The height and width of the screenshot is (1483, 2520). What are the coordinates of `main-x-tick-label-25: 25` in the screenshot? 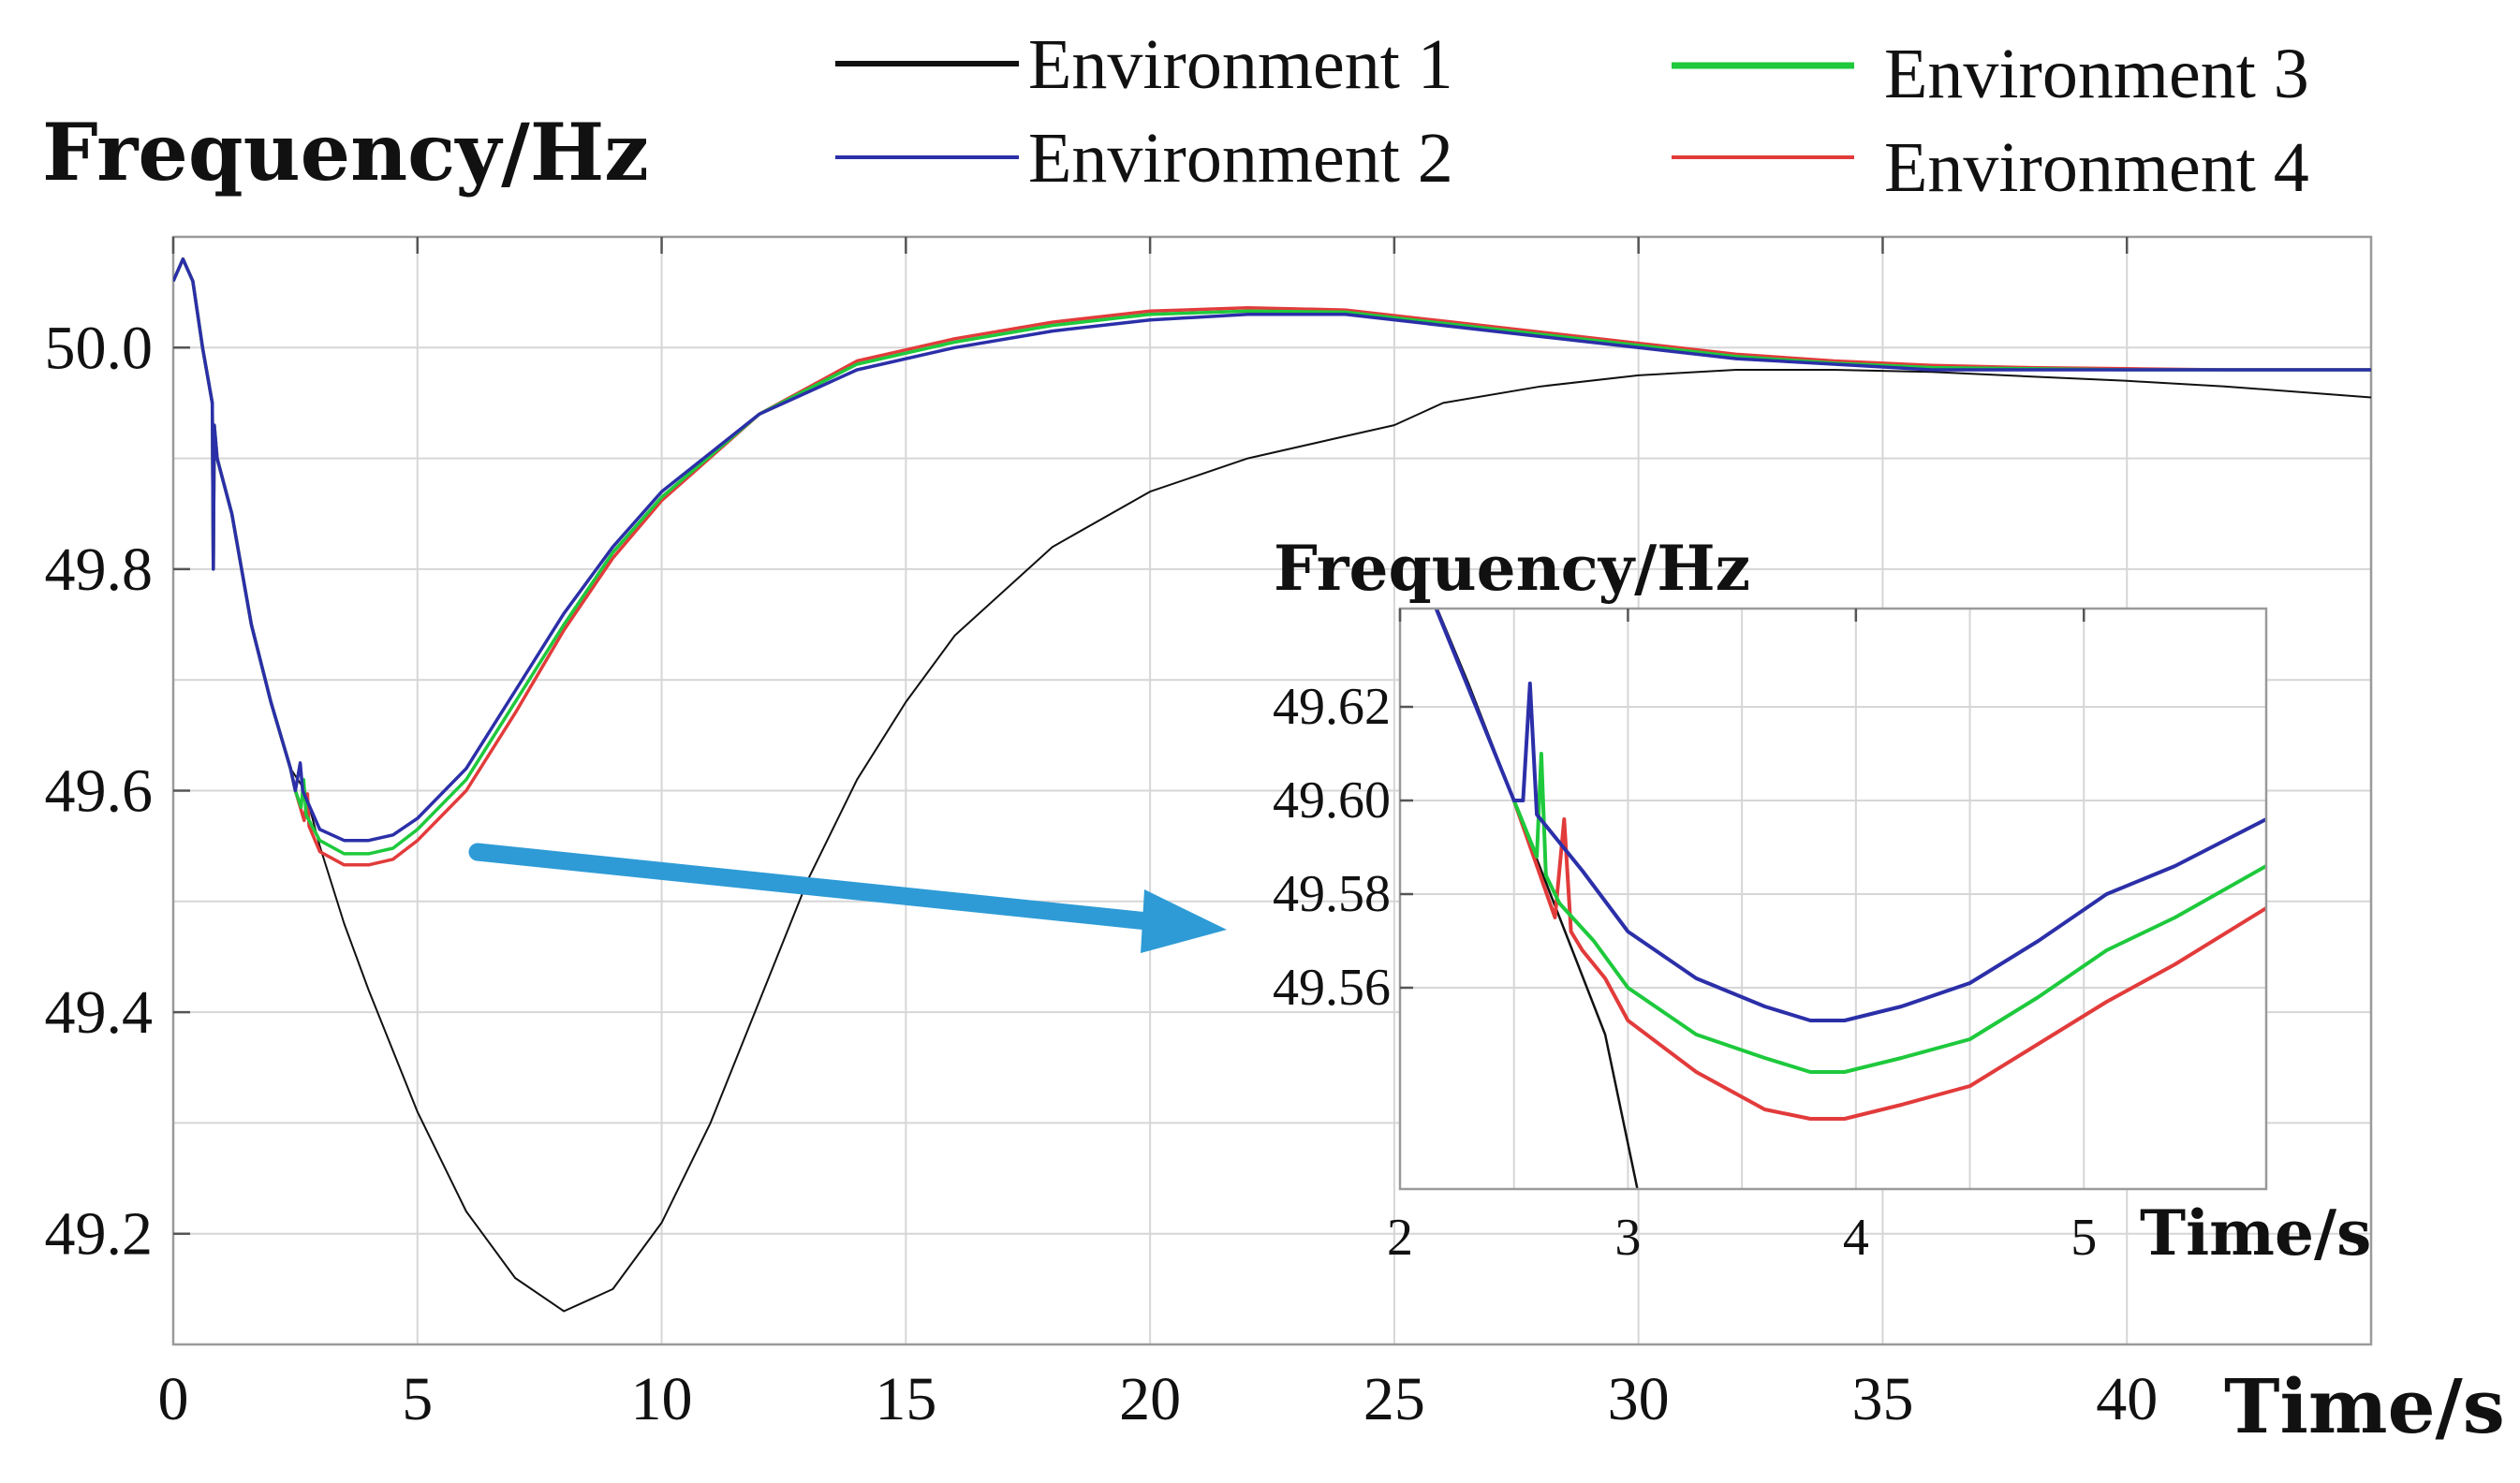 It's located at (1394, 1399).